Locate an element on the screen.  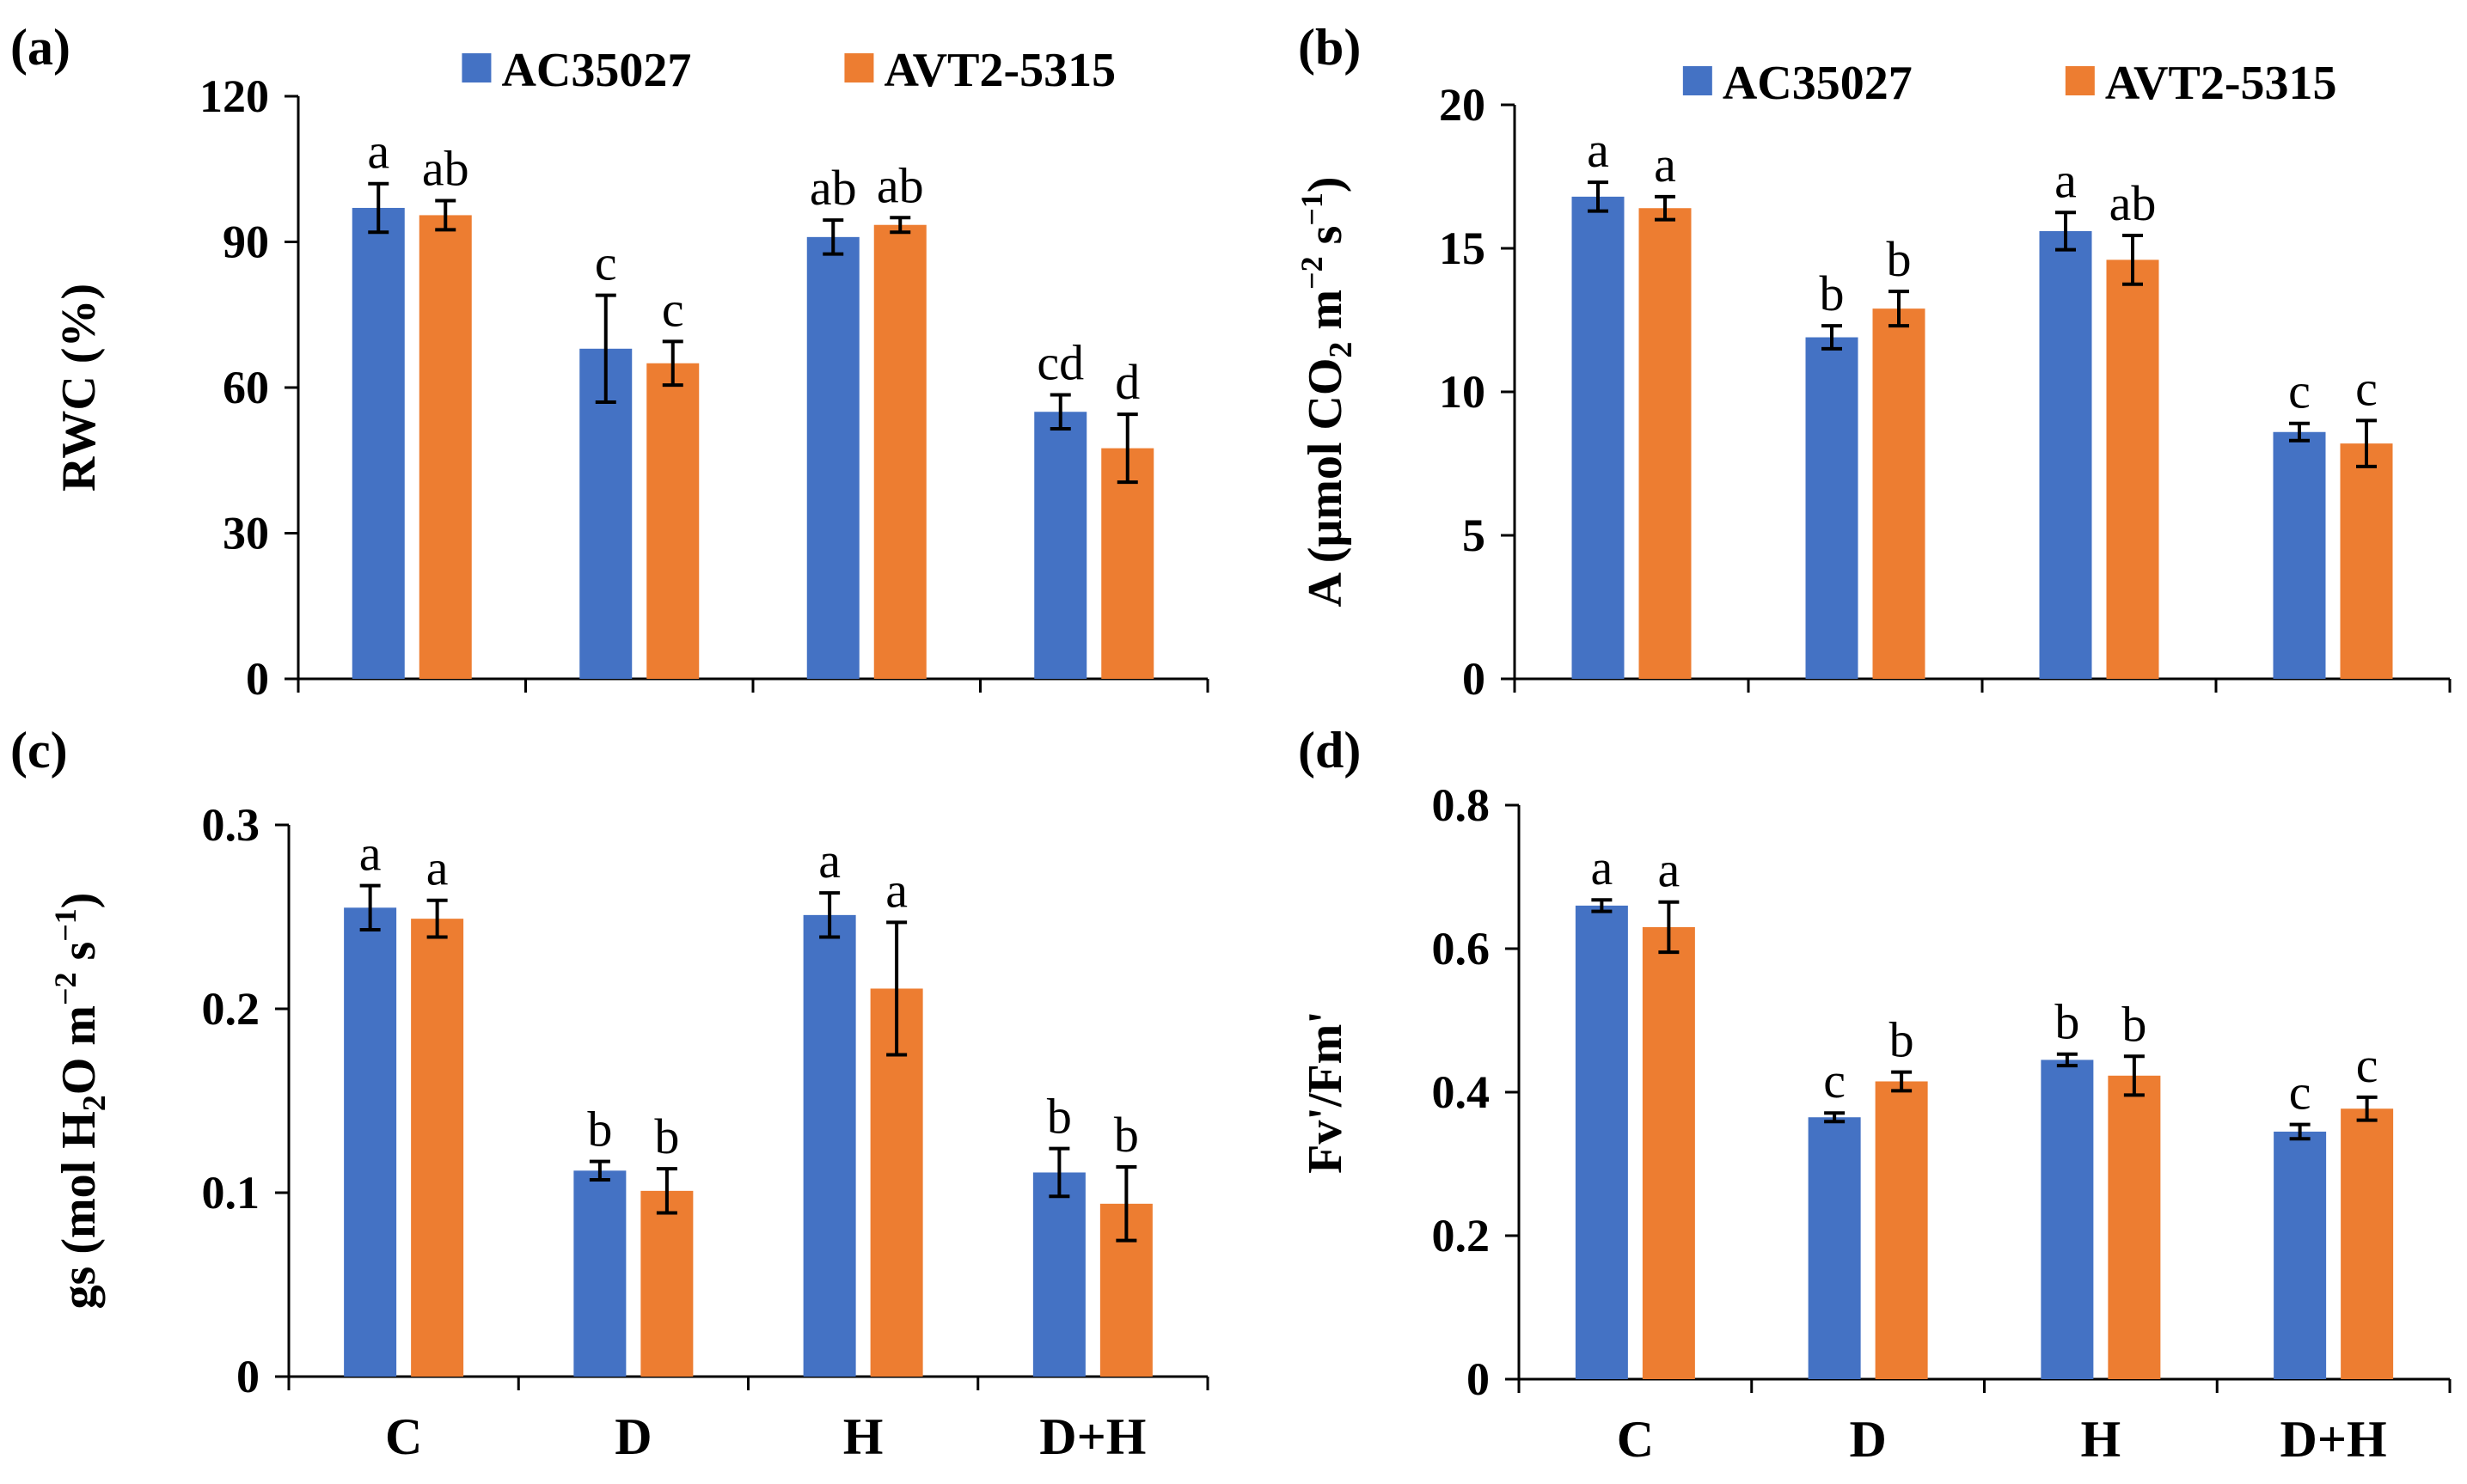
y-tick-label: 30 is located at coordinates (246, 534).